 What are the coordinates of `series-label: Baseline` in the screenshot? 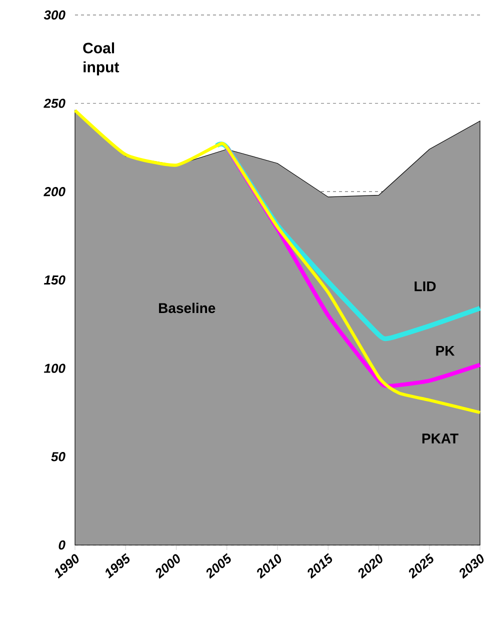 It's located at (187, 308).